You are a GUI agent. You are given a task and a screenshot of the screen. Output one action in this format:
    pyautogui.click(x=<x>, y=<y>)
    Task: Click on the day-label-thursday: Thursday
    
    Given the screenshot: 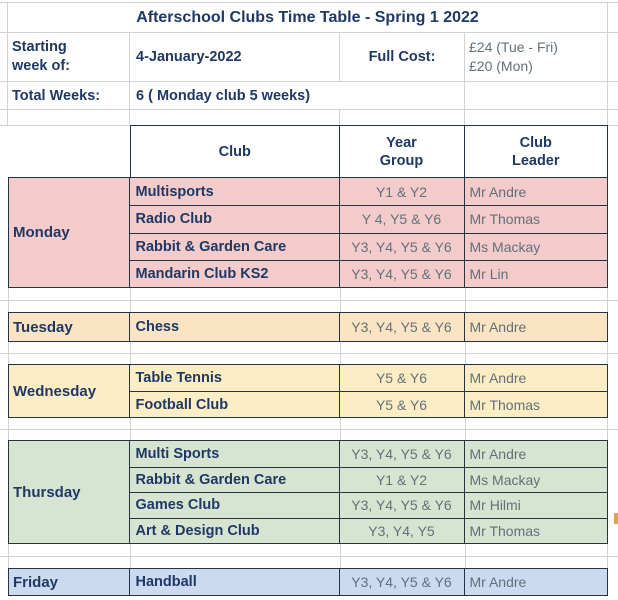 What is the action you would take?
    pyautogui.click(x=69, y=492)
    